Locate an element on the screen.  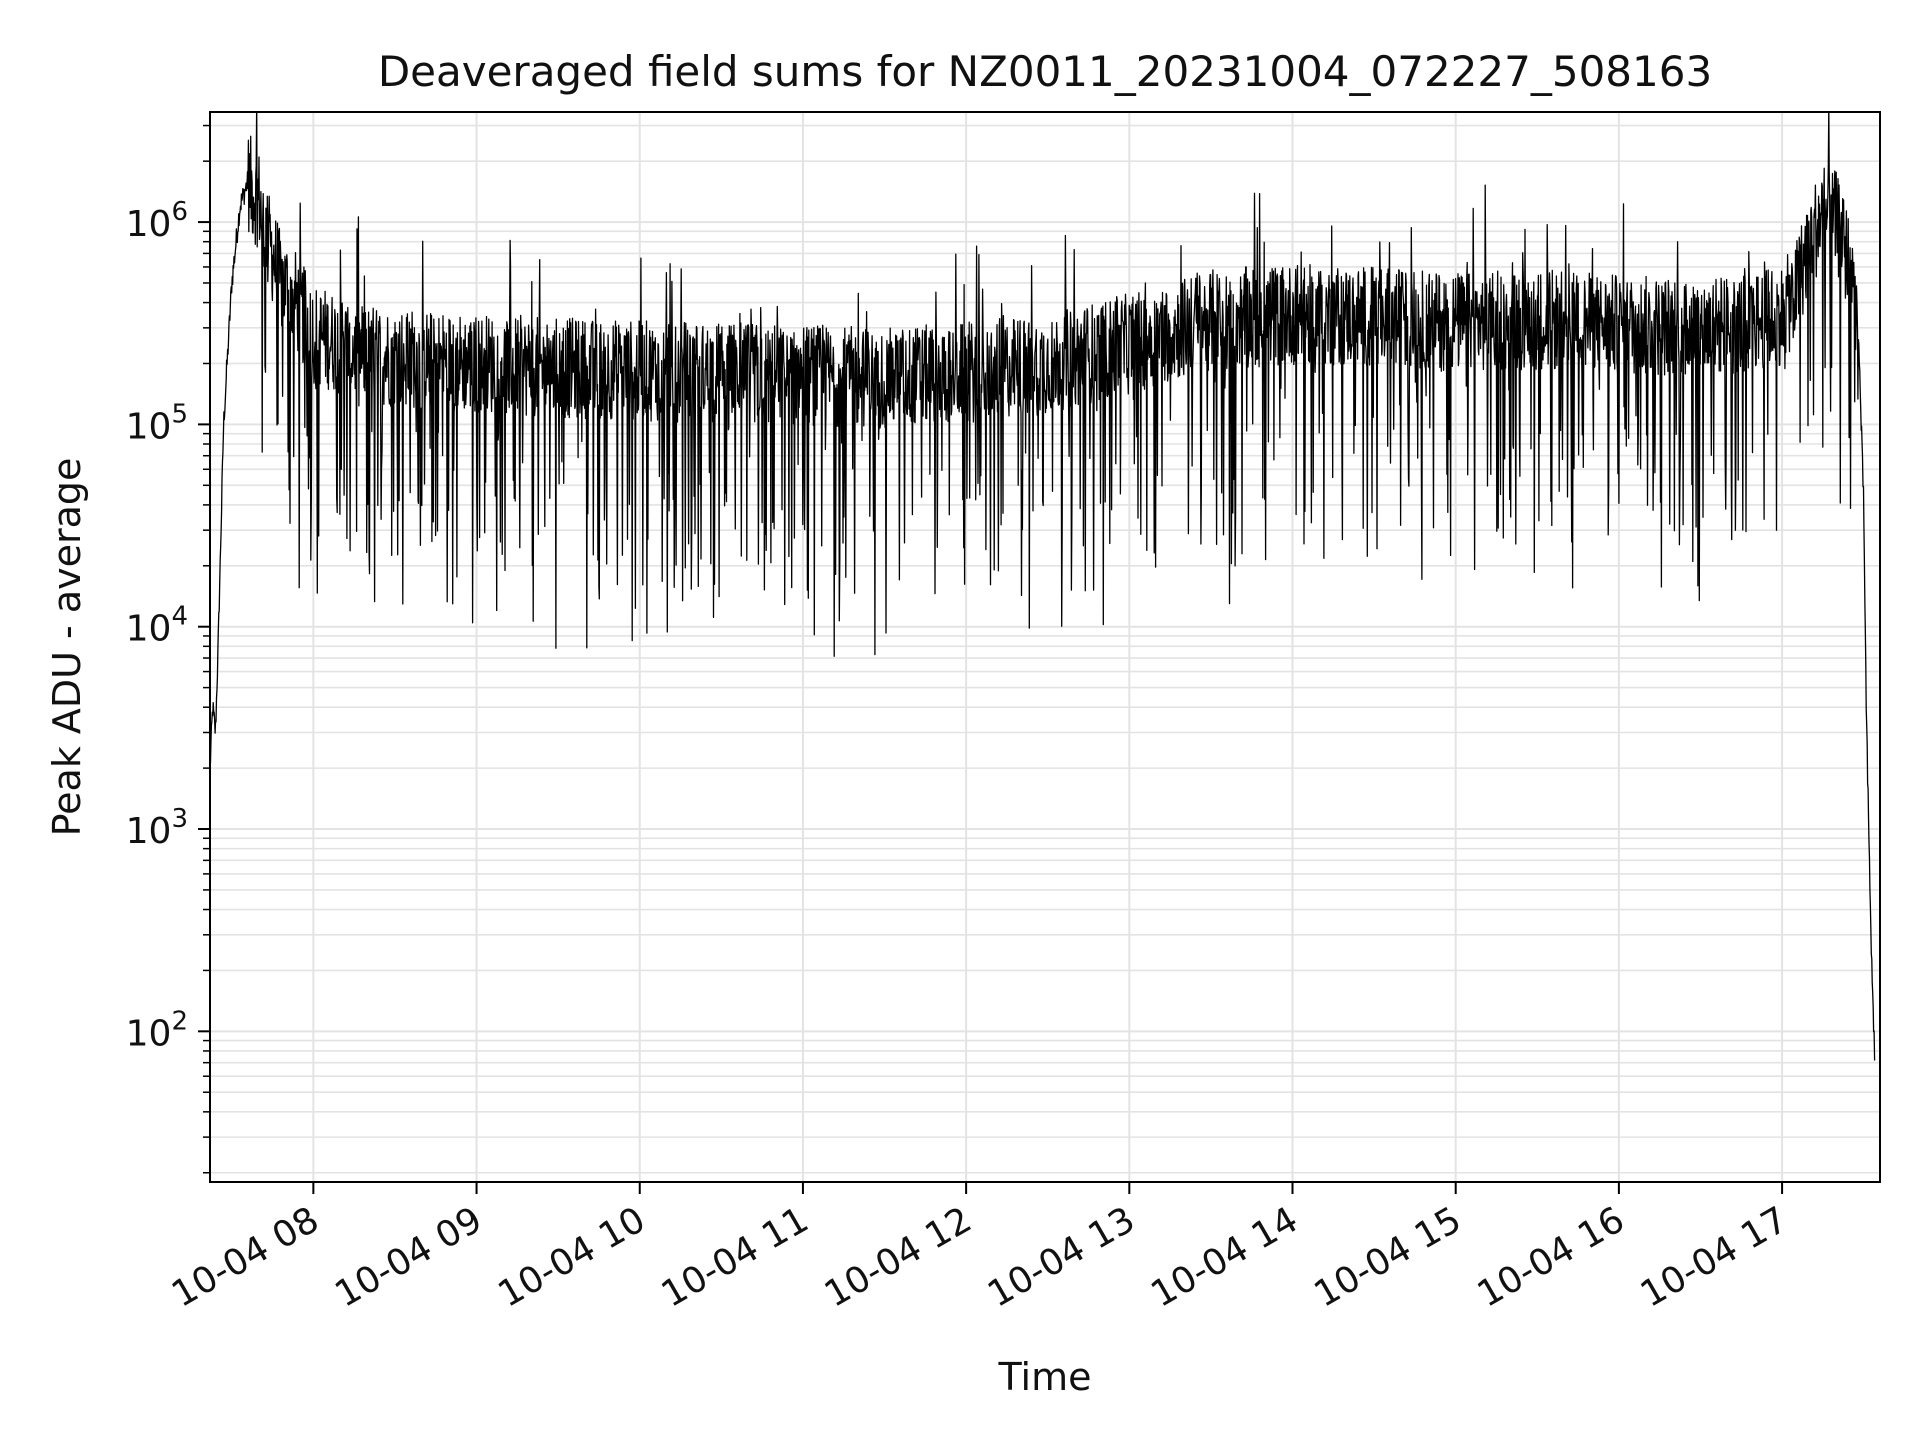
x-axis-label: Time is located at coordinates (1045, 1377).